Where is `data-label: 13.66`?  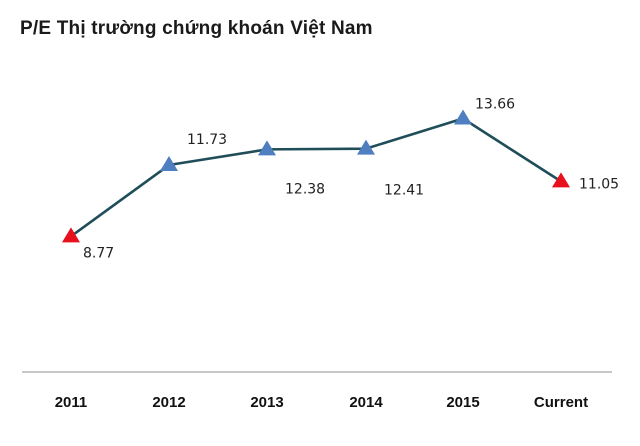 data-label: 13.66 is located at coordinates (495, 105).